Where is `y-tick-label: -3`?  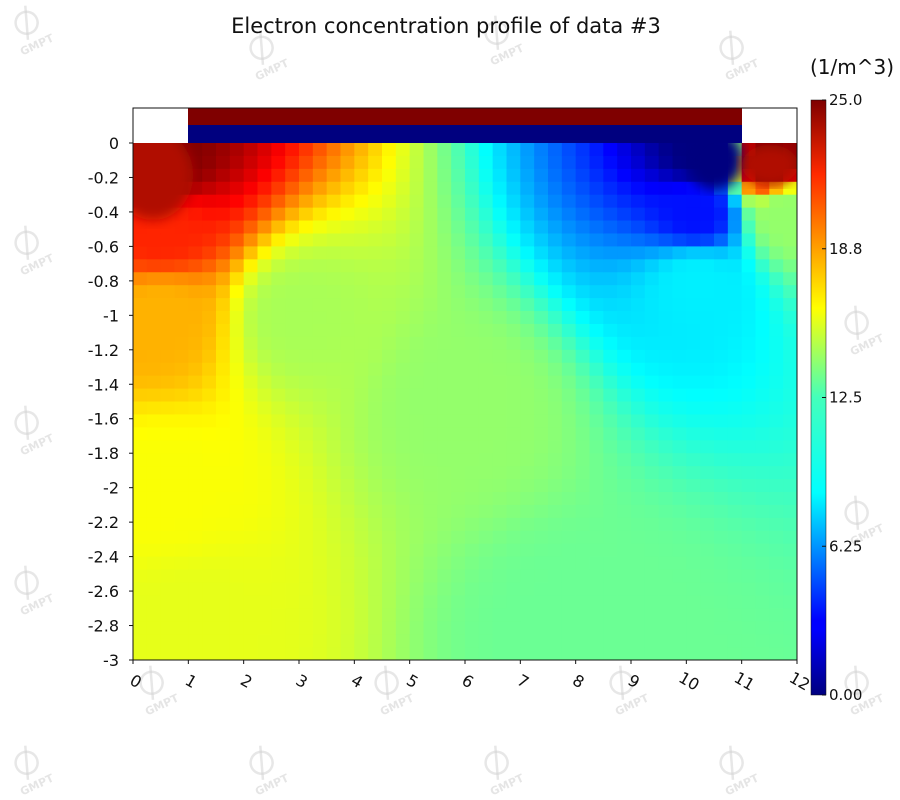
y-tick-label: -3 is located at coordinates (111, 660).